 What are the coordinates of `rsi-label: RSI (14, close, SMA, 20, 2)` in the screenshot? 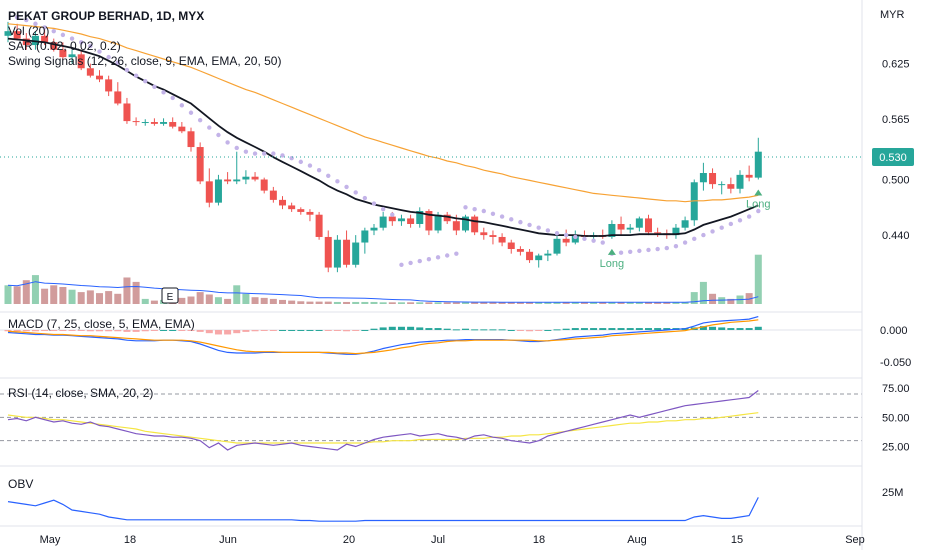 It's located at (80, 393).